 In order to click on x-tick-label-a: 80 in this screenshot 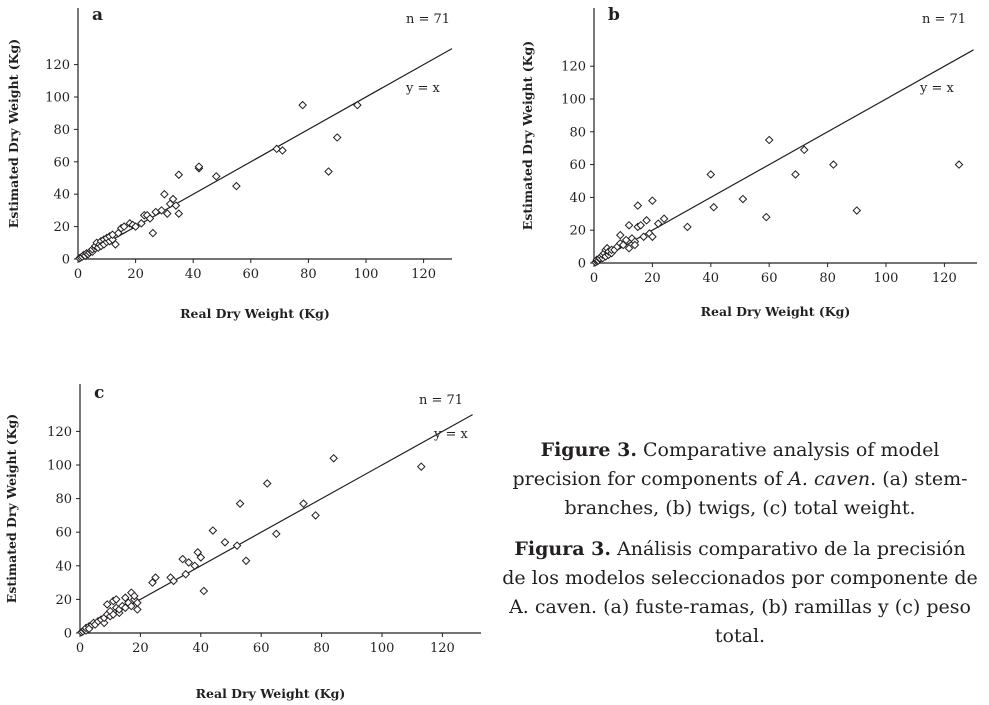, I will do `click(308, 274)`.